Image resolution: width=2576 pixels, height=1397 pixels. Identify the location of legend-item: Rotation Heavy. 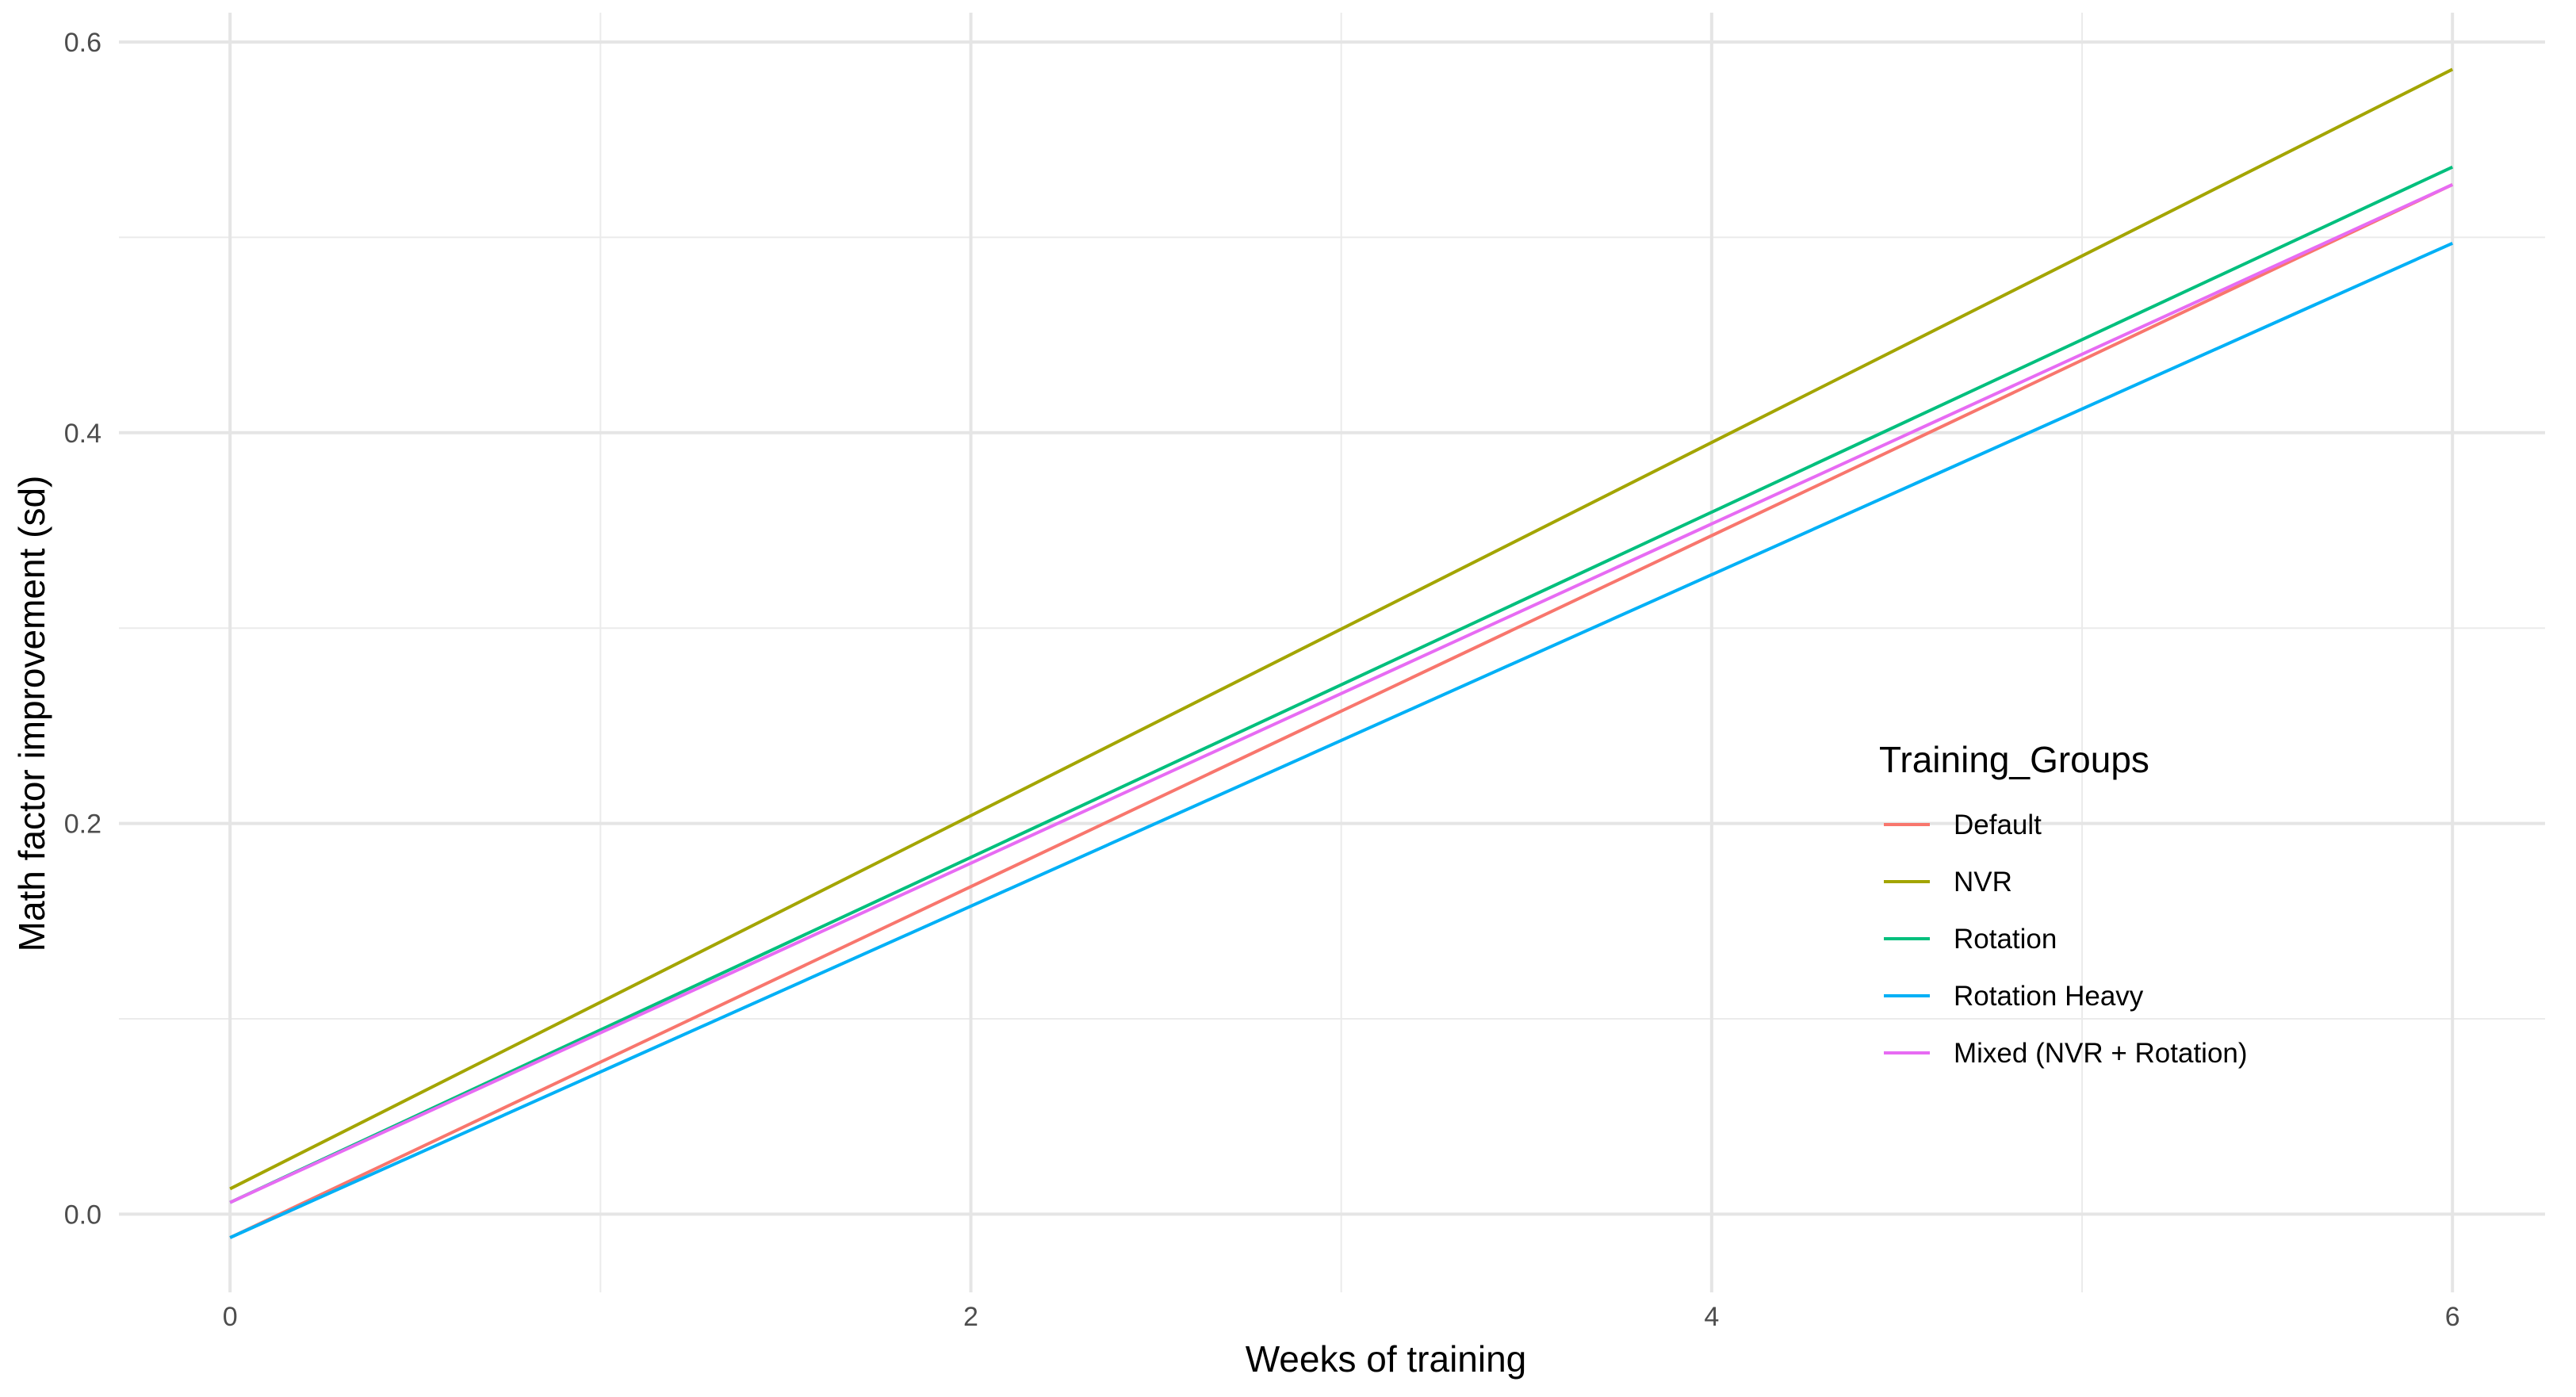
(2014, 997).